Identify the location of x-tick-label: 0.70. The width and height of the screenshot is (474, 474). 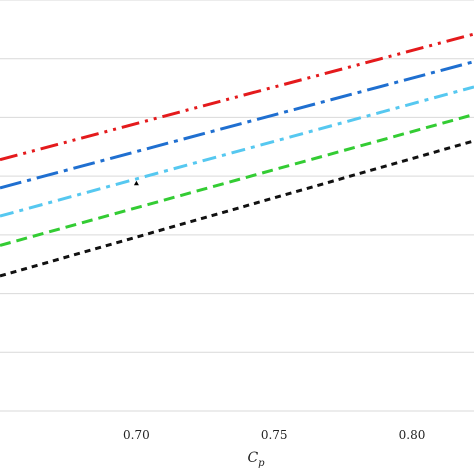
(136, 435).